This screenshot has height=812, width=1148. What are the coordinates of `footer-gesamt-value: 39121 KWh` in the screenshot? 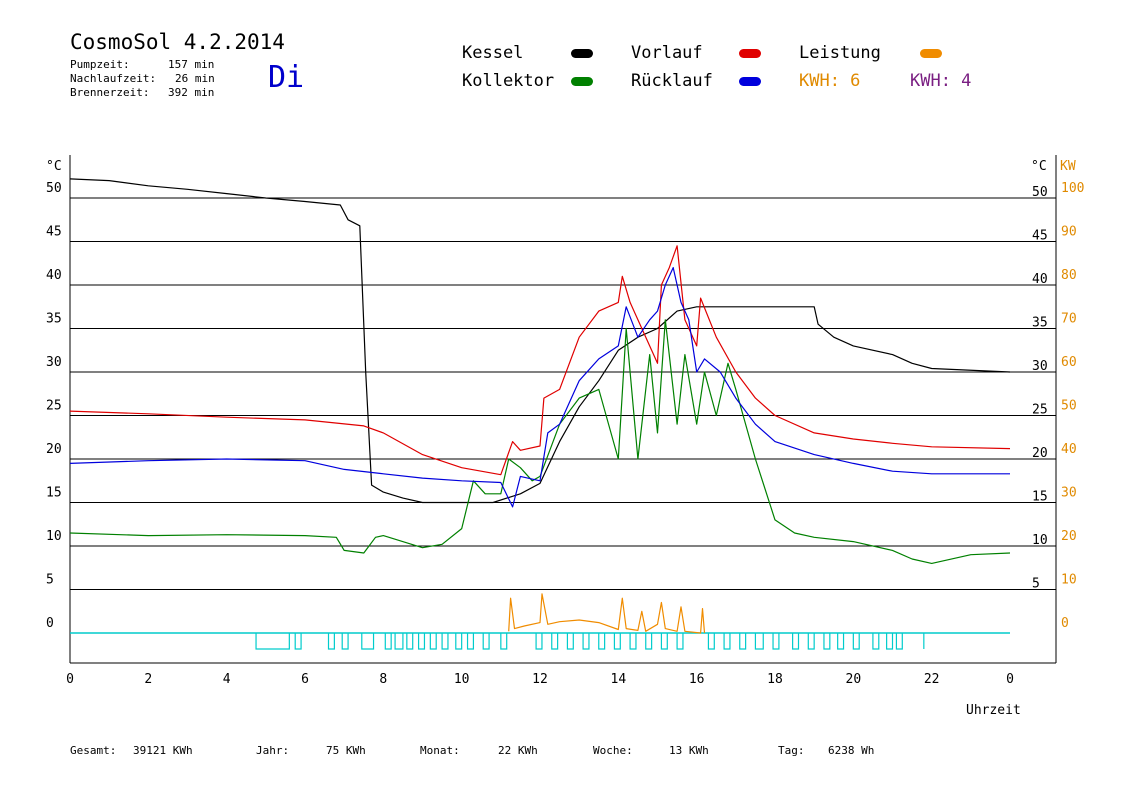 It's located at (163, 750).